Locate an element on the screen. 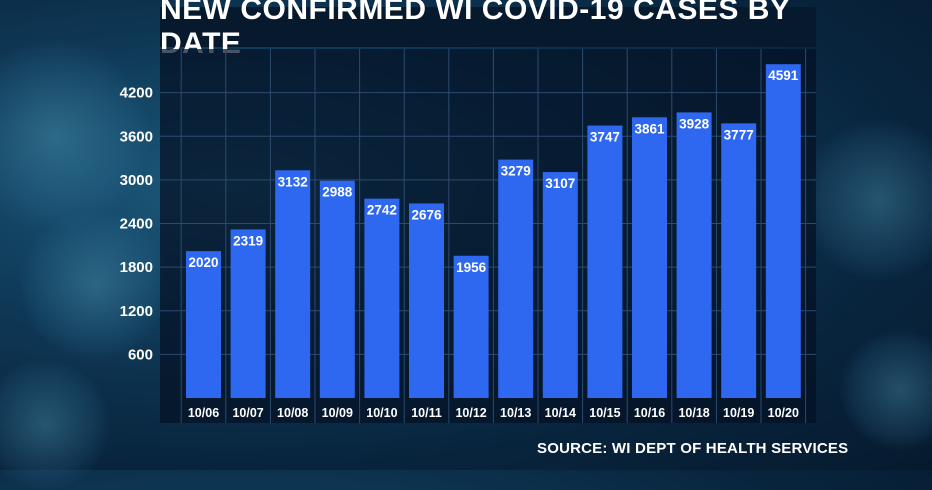  data-label: 3777 is located at coordinates (739, 134).